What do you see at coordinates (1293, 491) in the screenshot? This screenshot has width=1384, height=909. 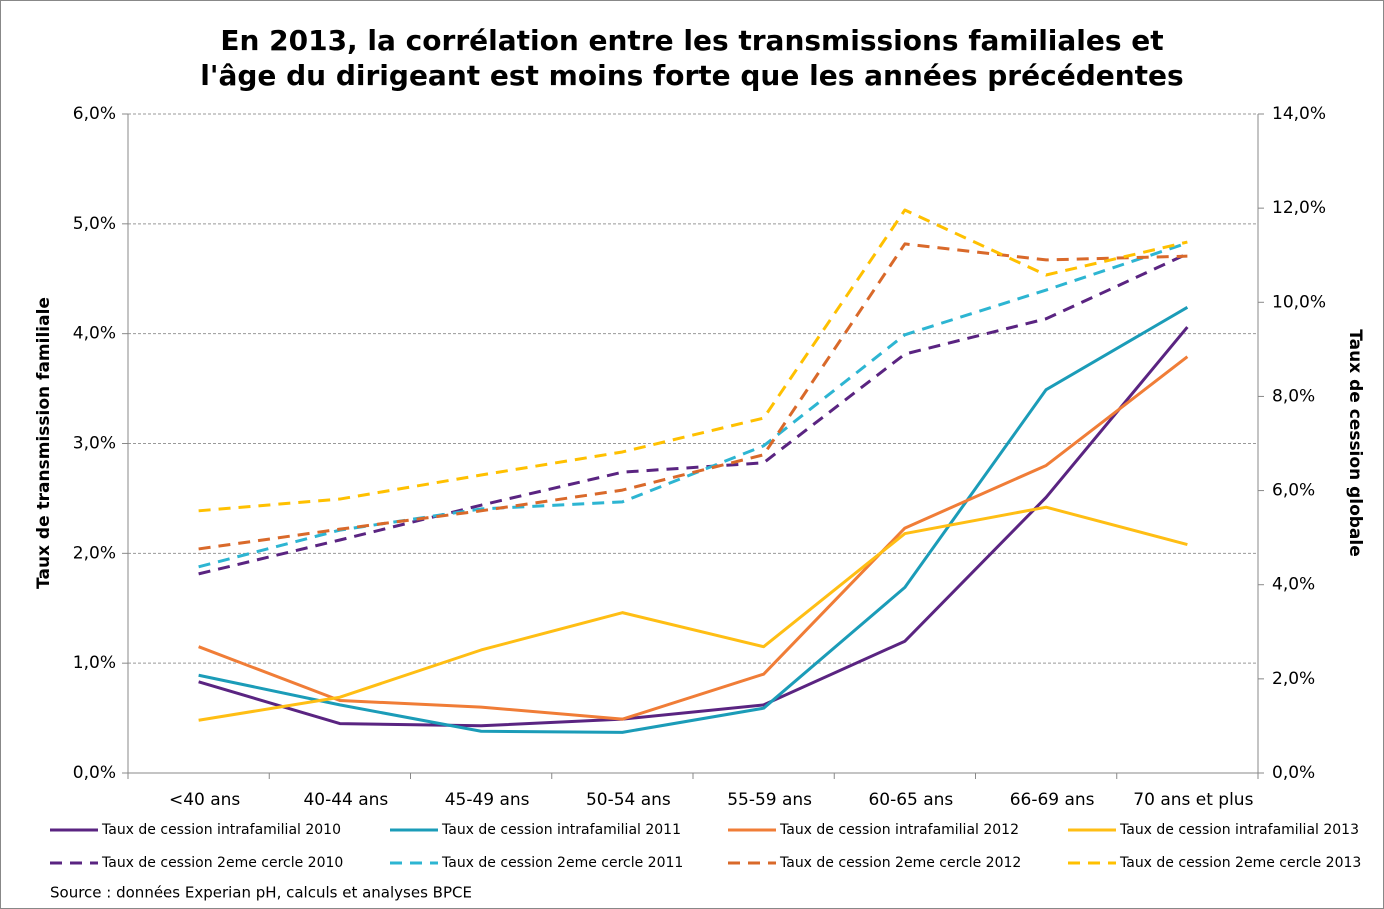 I see `y2-tick-label: 6,0%` at bounding box center [1293, 491].